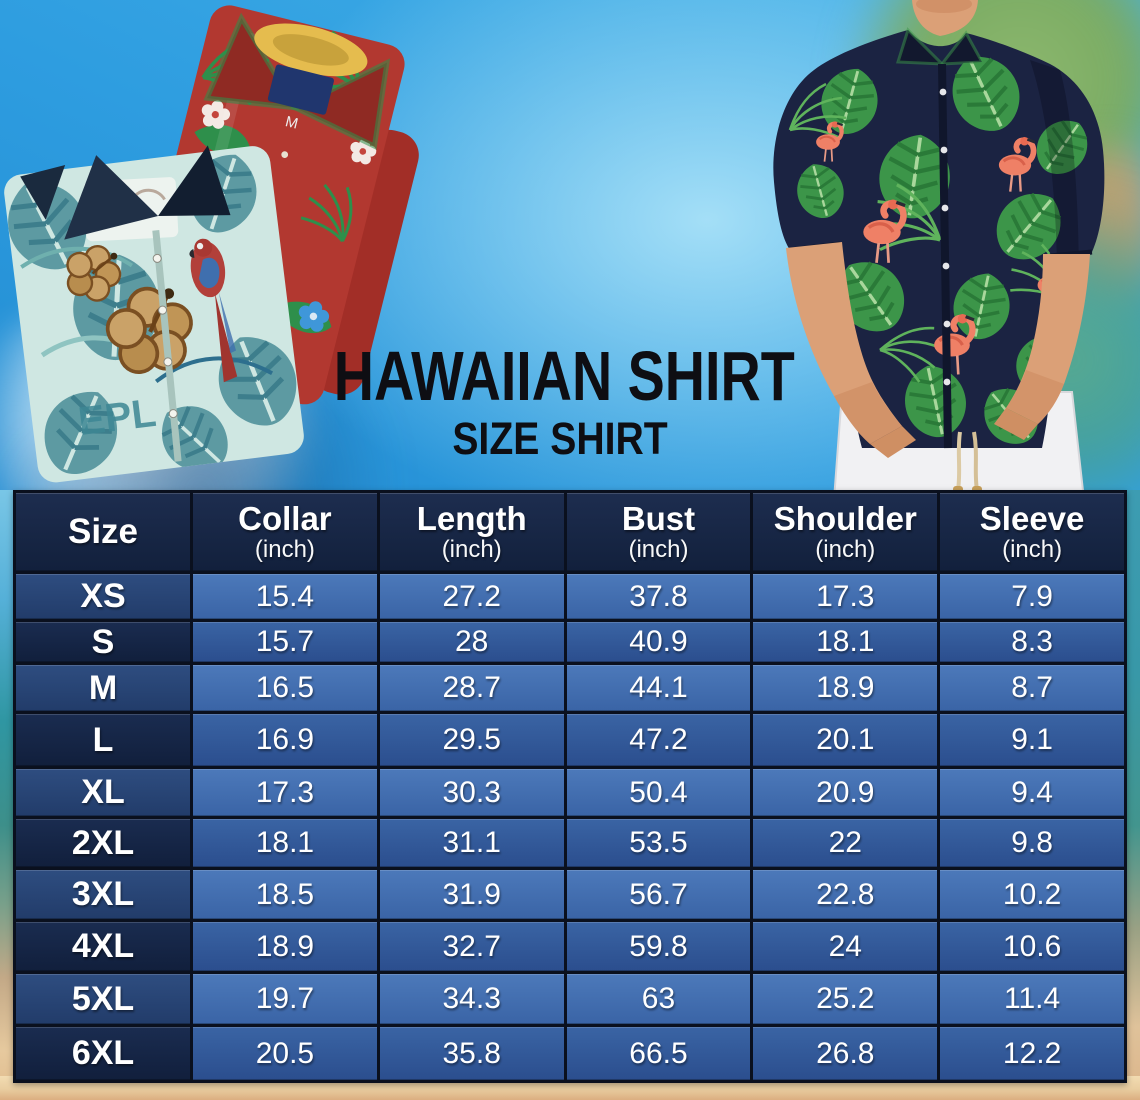 This screenshot has width=1140, height=1100. I want to click on header-length: Length (inch), so click(471, 532).